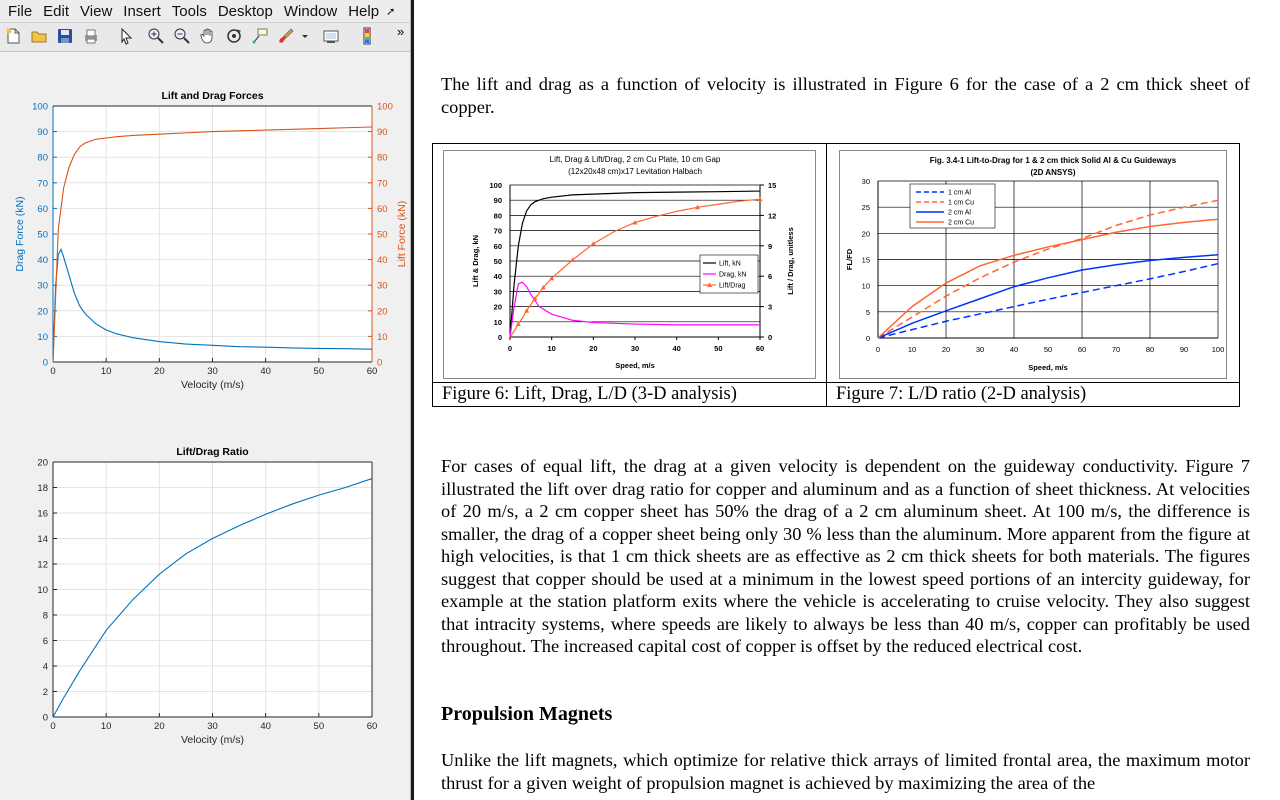 This screenshot has width=1280, height=800. Describe the element at coordinates (732, 286) in the screenshot. I see `figure-6-legend-label: Lift/Drag` at that location.